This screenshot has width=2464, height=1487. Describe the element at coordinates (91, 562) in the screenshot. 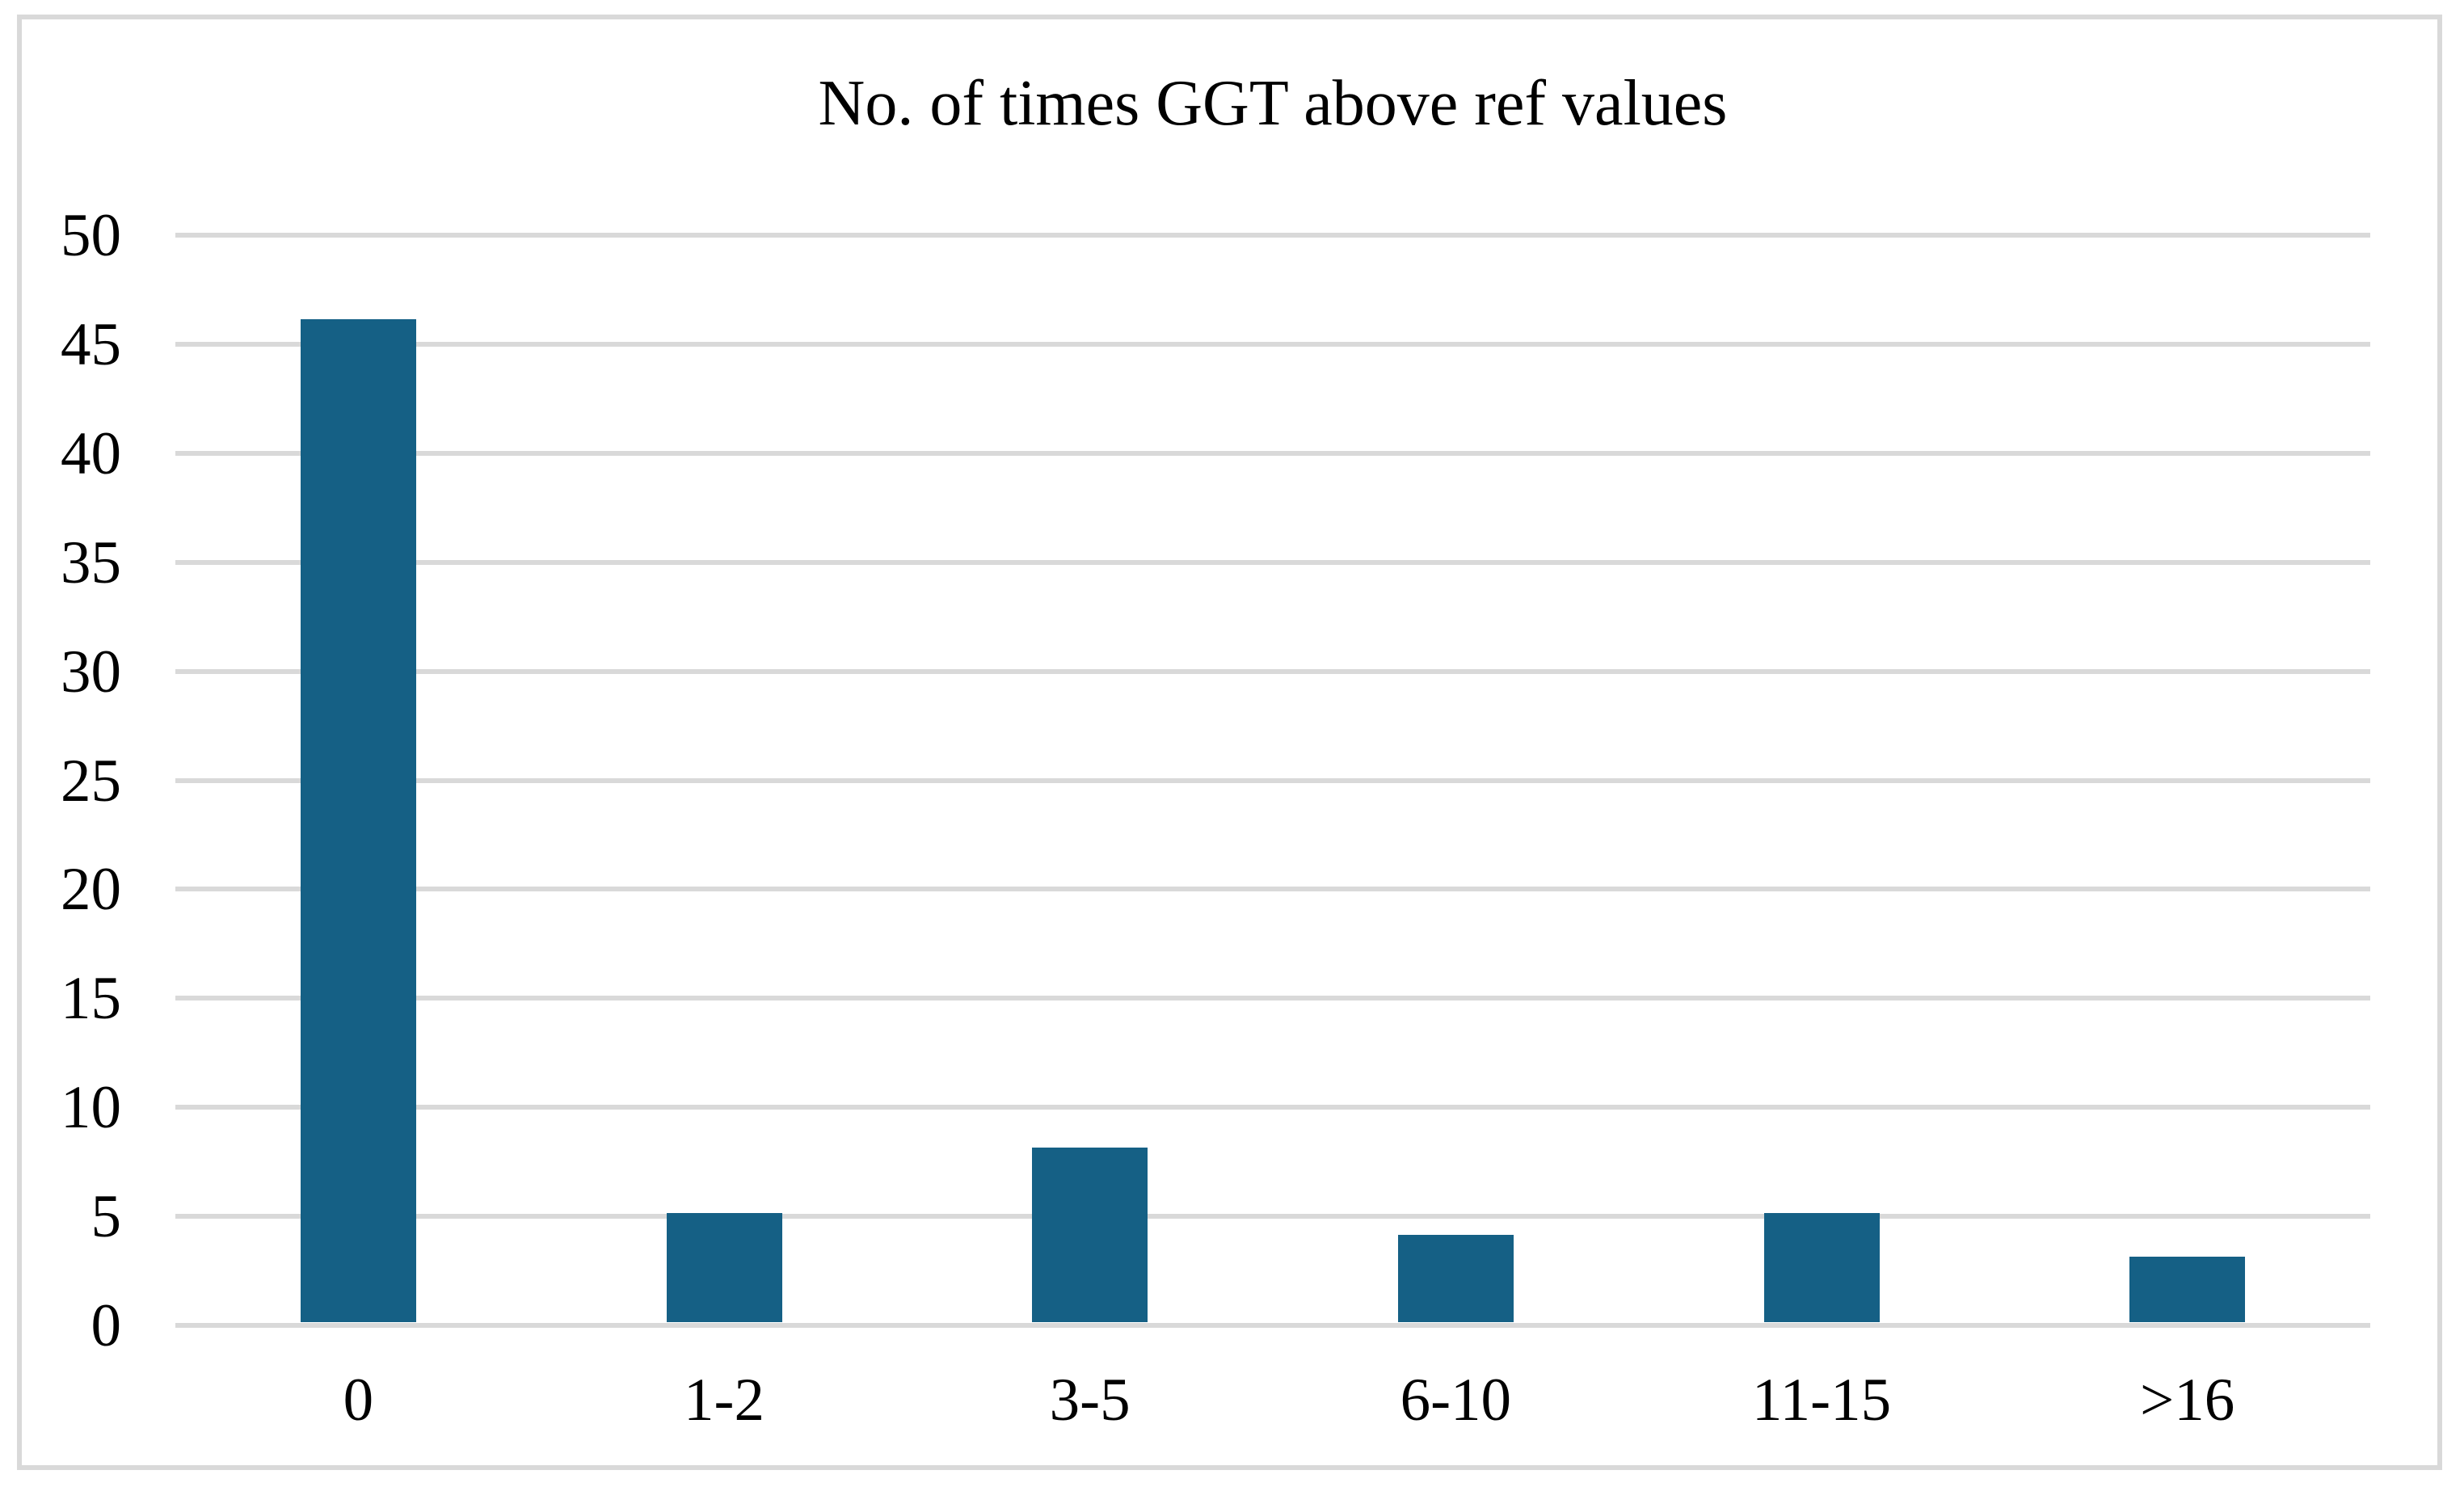

I see `y-tick-label-35: 35` at that location.